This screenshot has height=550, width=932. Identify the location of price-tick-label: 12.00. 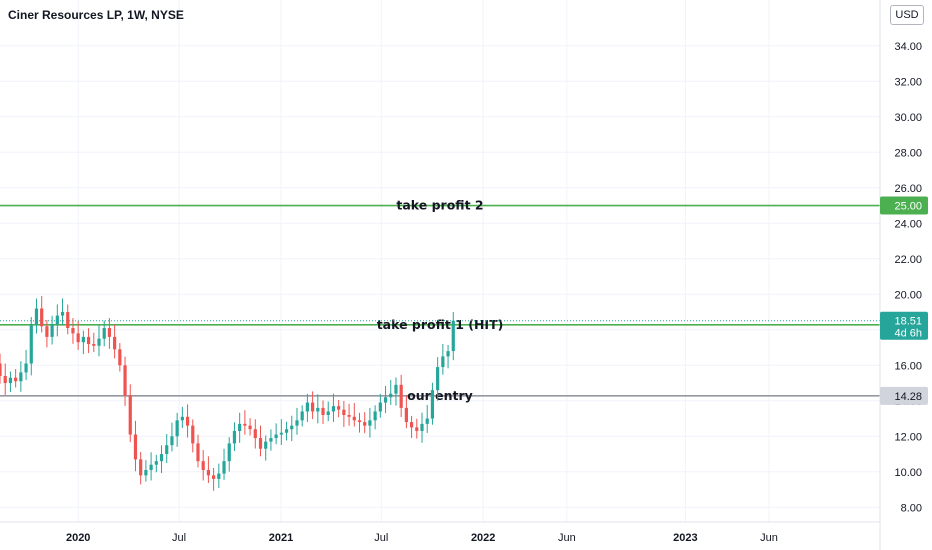
(908, 437).